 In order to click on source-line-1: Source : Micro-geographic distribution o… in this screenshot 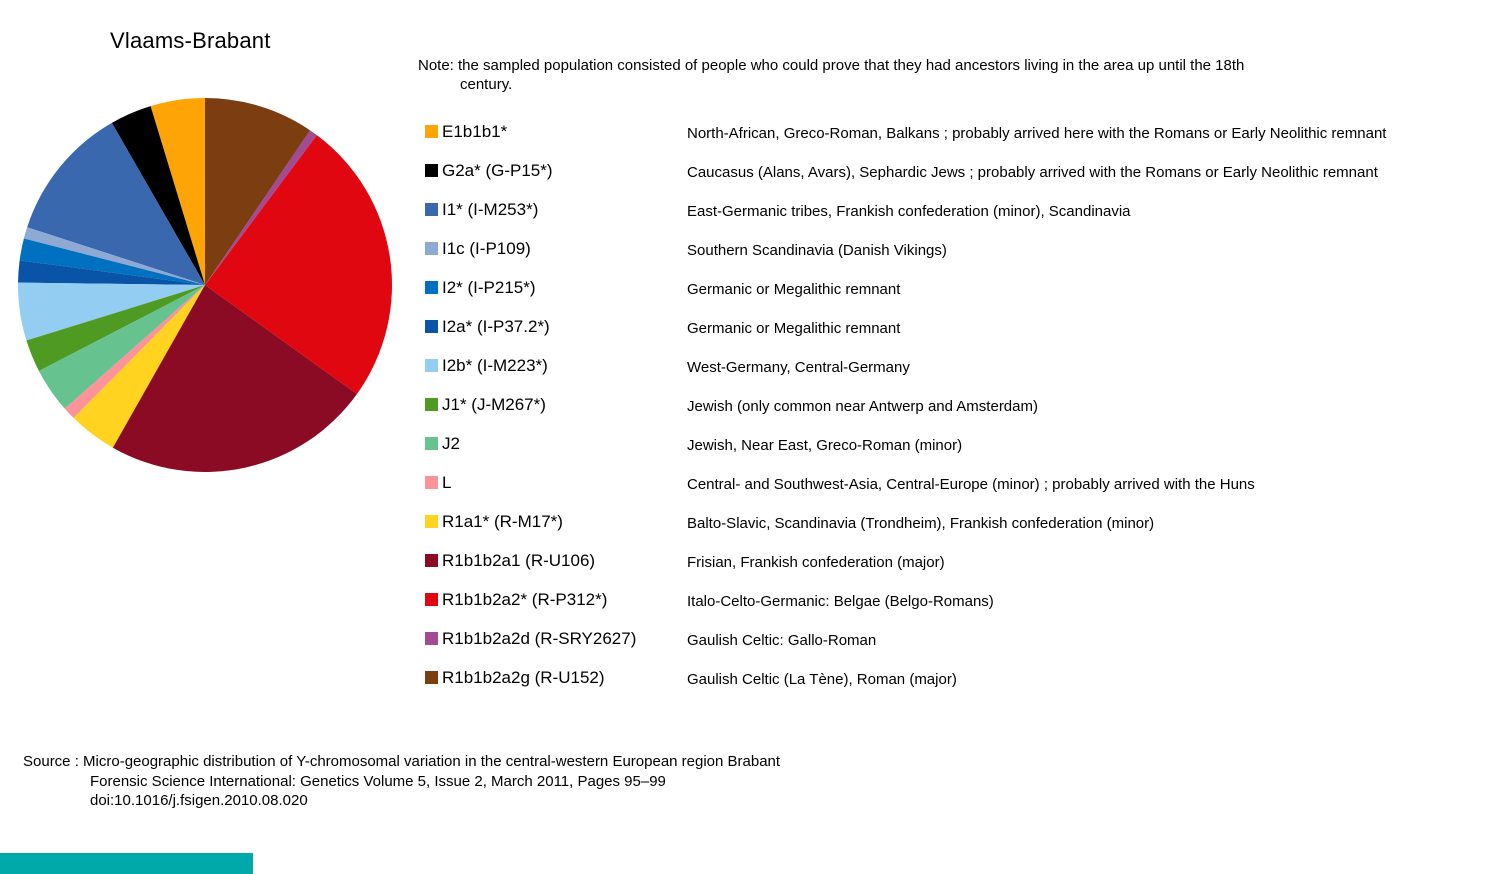, I will do `click(402, 761)`.